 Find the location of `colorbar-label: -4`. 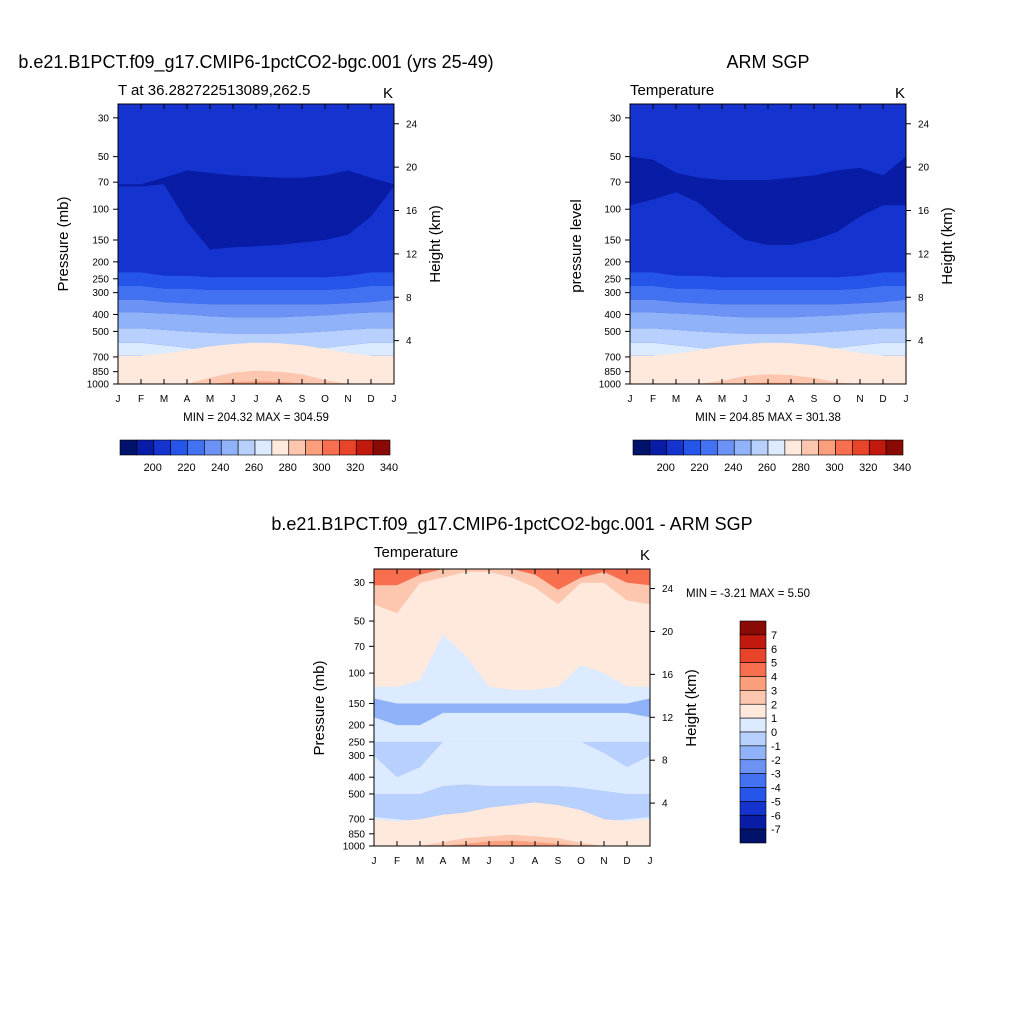

colorbar-label: -4 is located at coordinates (776, 789).